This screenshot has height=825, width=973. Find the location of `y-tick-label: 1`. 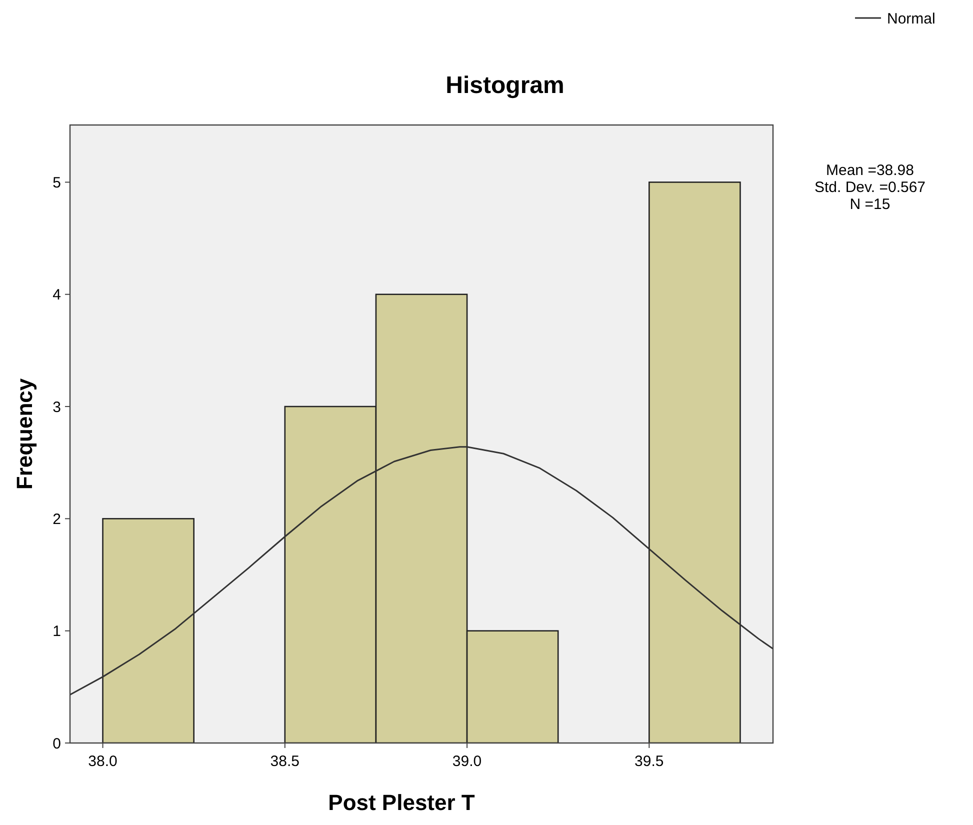

y-tick-label: 1 is located at coordinates (56, 631).